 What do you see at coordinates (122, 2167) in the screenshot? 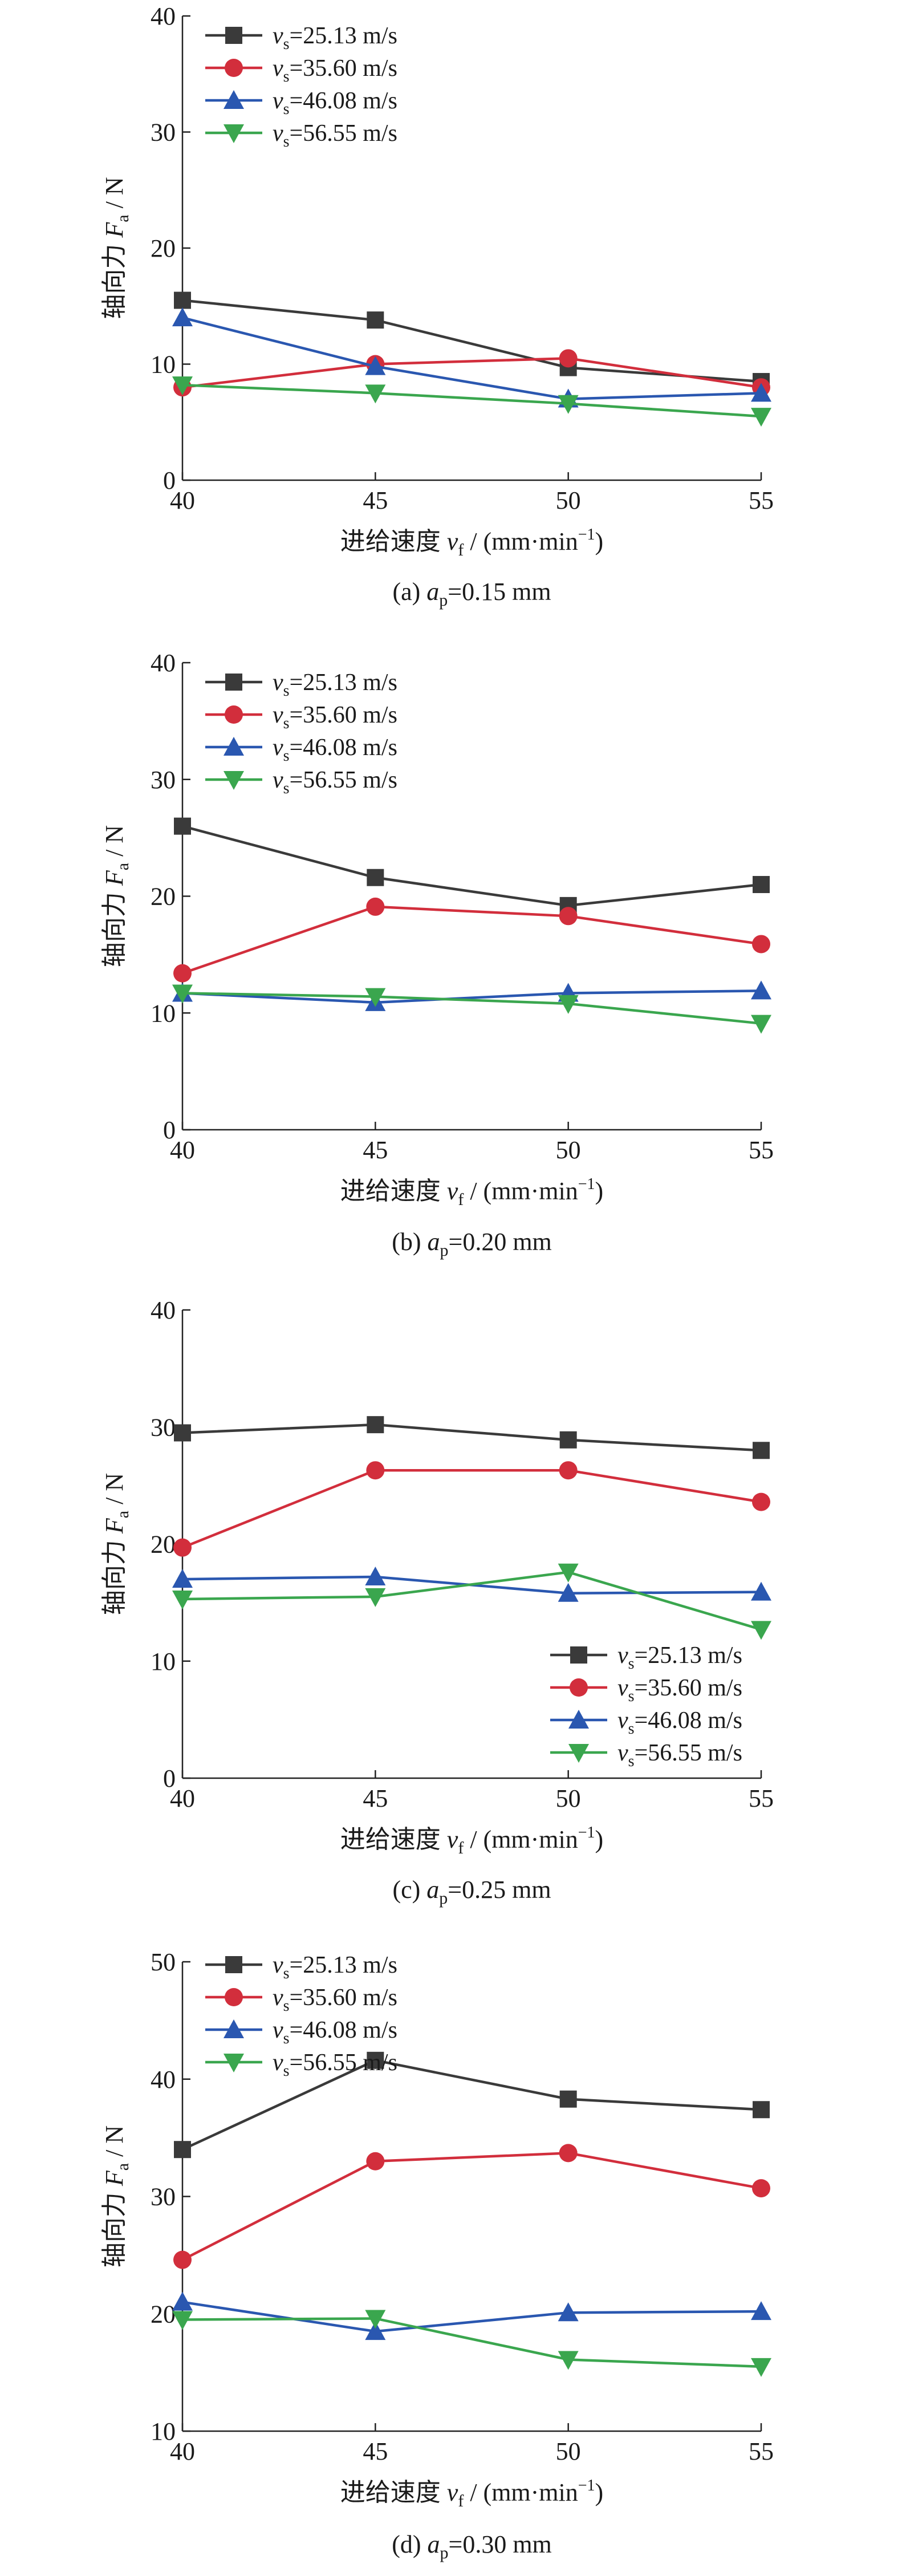
I see `y-axis-title-sub: a` at bounding box center [122, 2167].